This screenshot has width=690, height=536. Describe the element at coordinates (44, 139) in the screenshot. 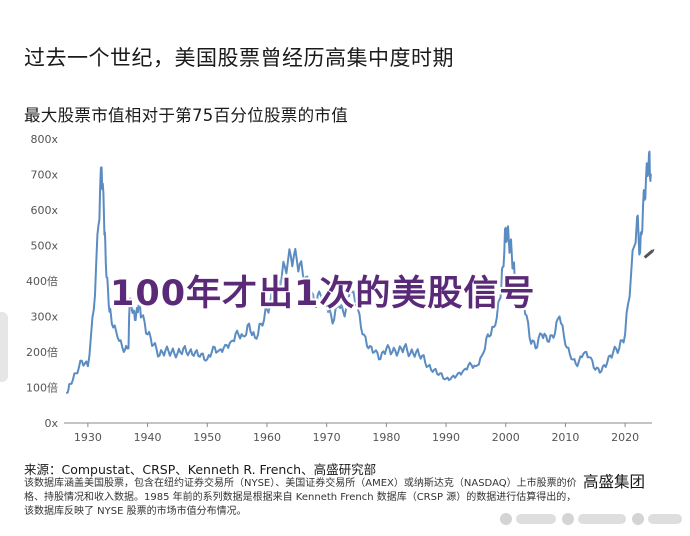

I see `y-tick-label: 800x` at that location.